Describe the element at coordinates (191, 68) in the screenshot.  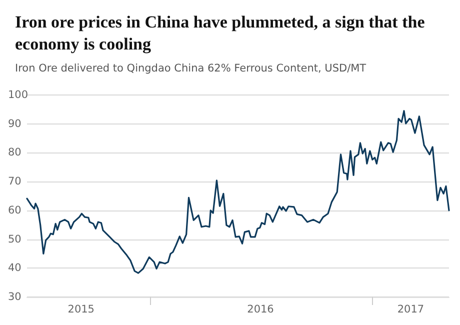
I see `chart-subtitle: Iron Ore delivered to Qingdao China 62% Ferrous Content, USD/MT` at that location.